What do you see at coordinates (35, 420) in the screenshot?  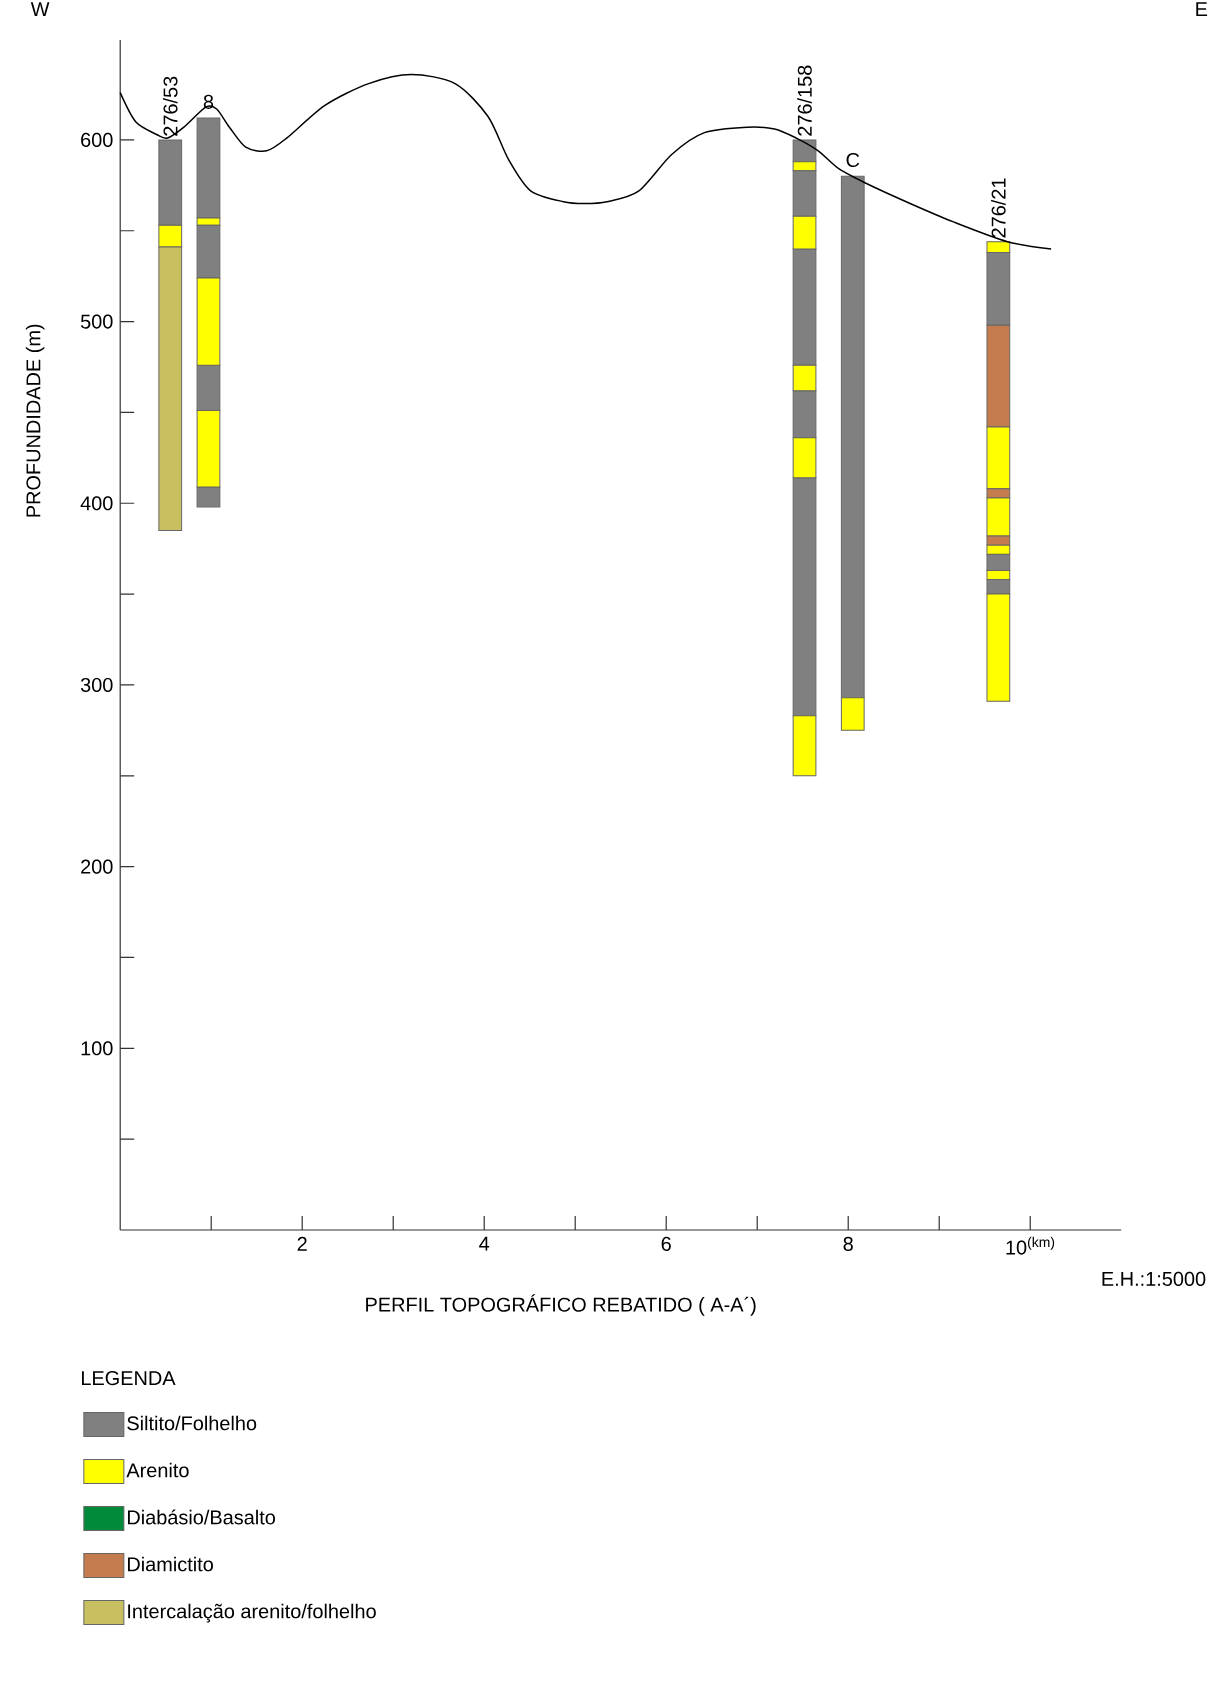 I see `y-axis-title: PROFUNDIDADE (m)` at bounding box center [35, 420].